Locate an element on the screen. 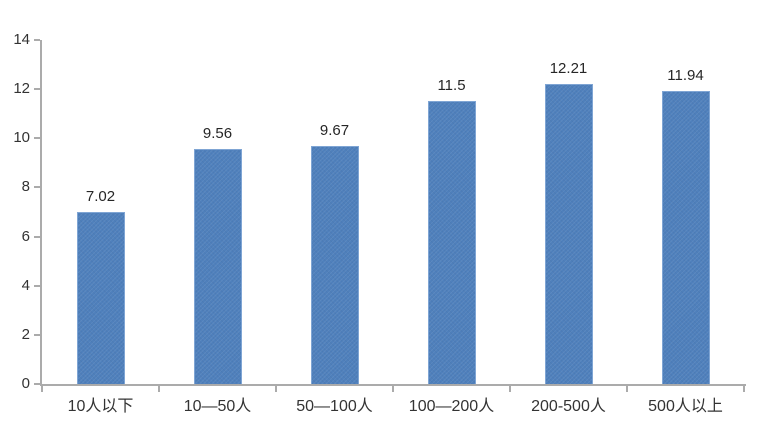  bar-cell: 9.56 is located at coordinates (217, 212).